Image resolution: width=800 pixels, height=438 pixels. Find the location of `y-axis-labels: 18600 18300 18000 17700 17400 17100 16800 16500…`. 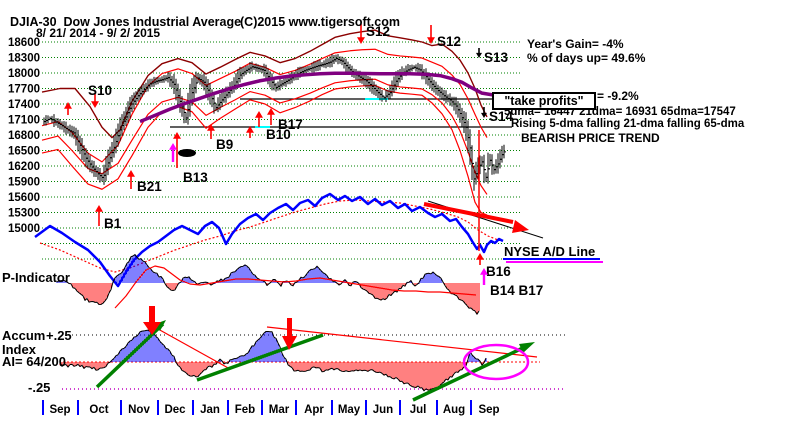

y-axis-labels: 18600 18300 18000 17700 17400 17100 16800 16500… is located at coordinates (24, 136).